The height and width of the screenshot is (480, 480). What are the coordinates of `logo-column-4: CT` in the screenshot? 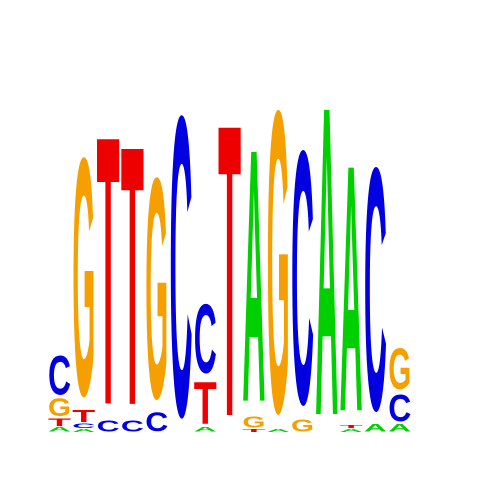 It's located at (132, 274).